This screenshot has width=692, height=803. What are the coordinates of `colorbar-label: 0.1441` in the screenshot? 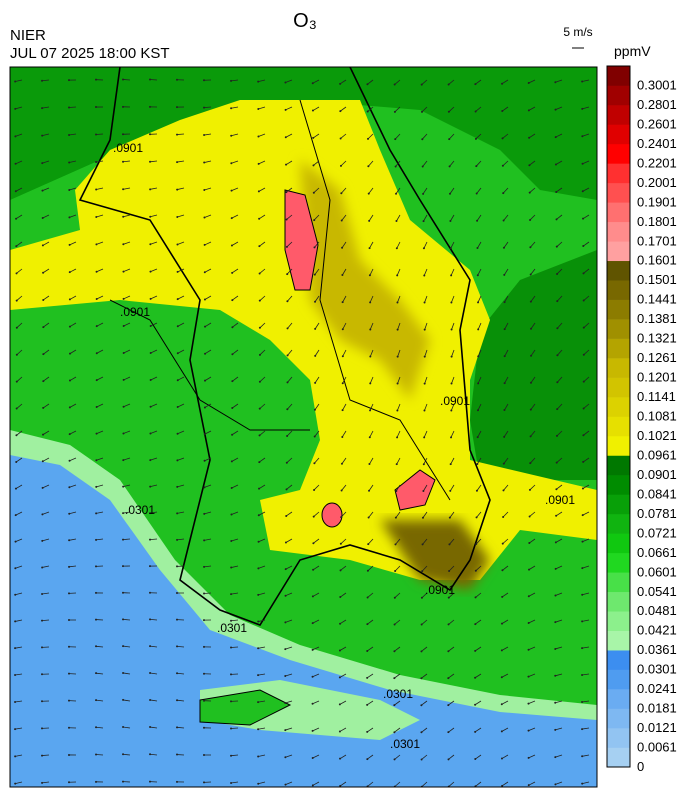 It's located at (657, 299).